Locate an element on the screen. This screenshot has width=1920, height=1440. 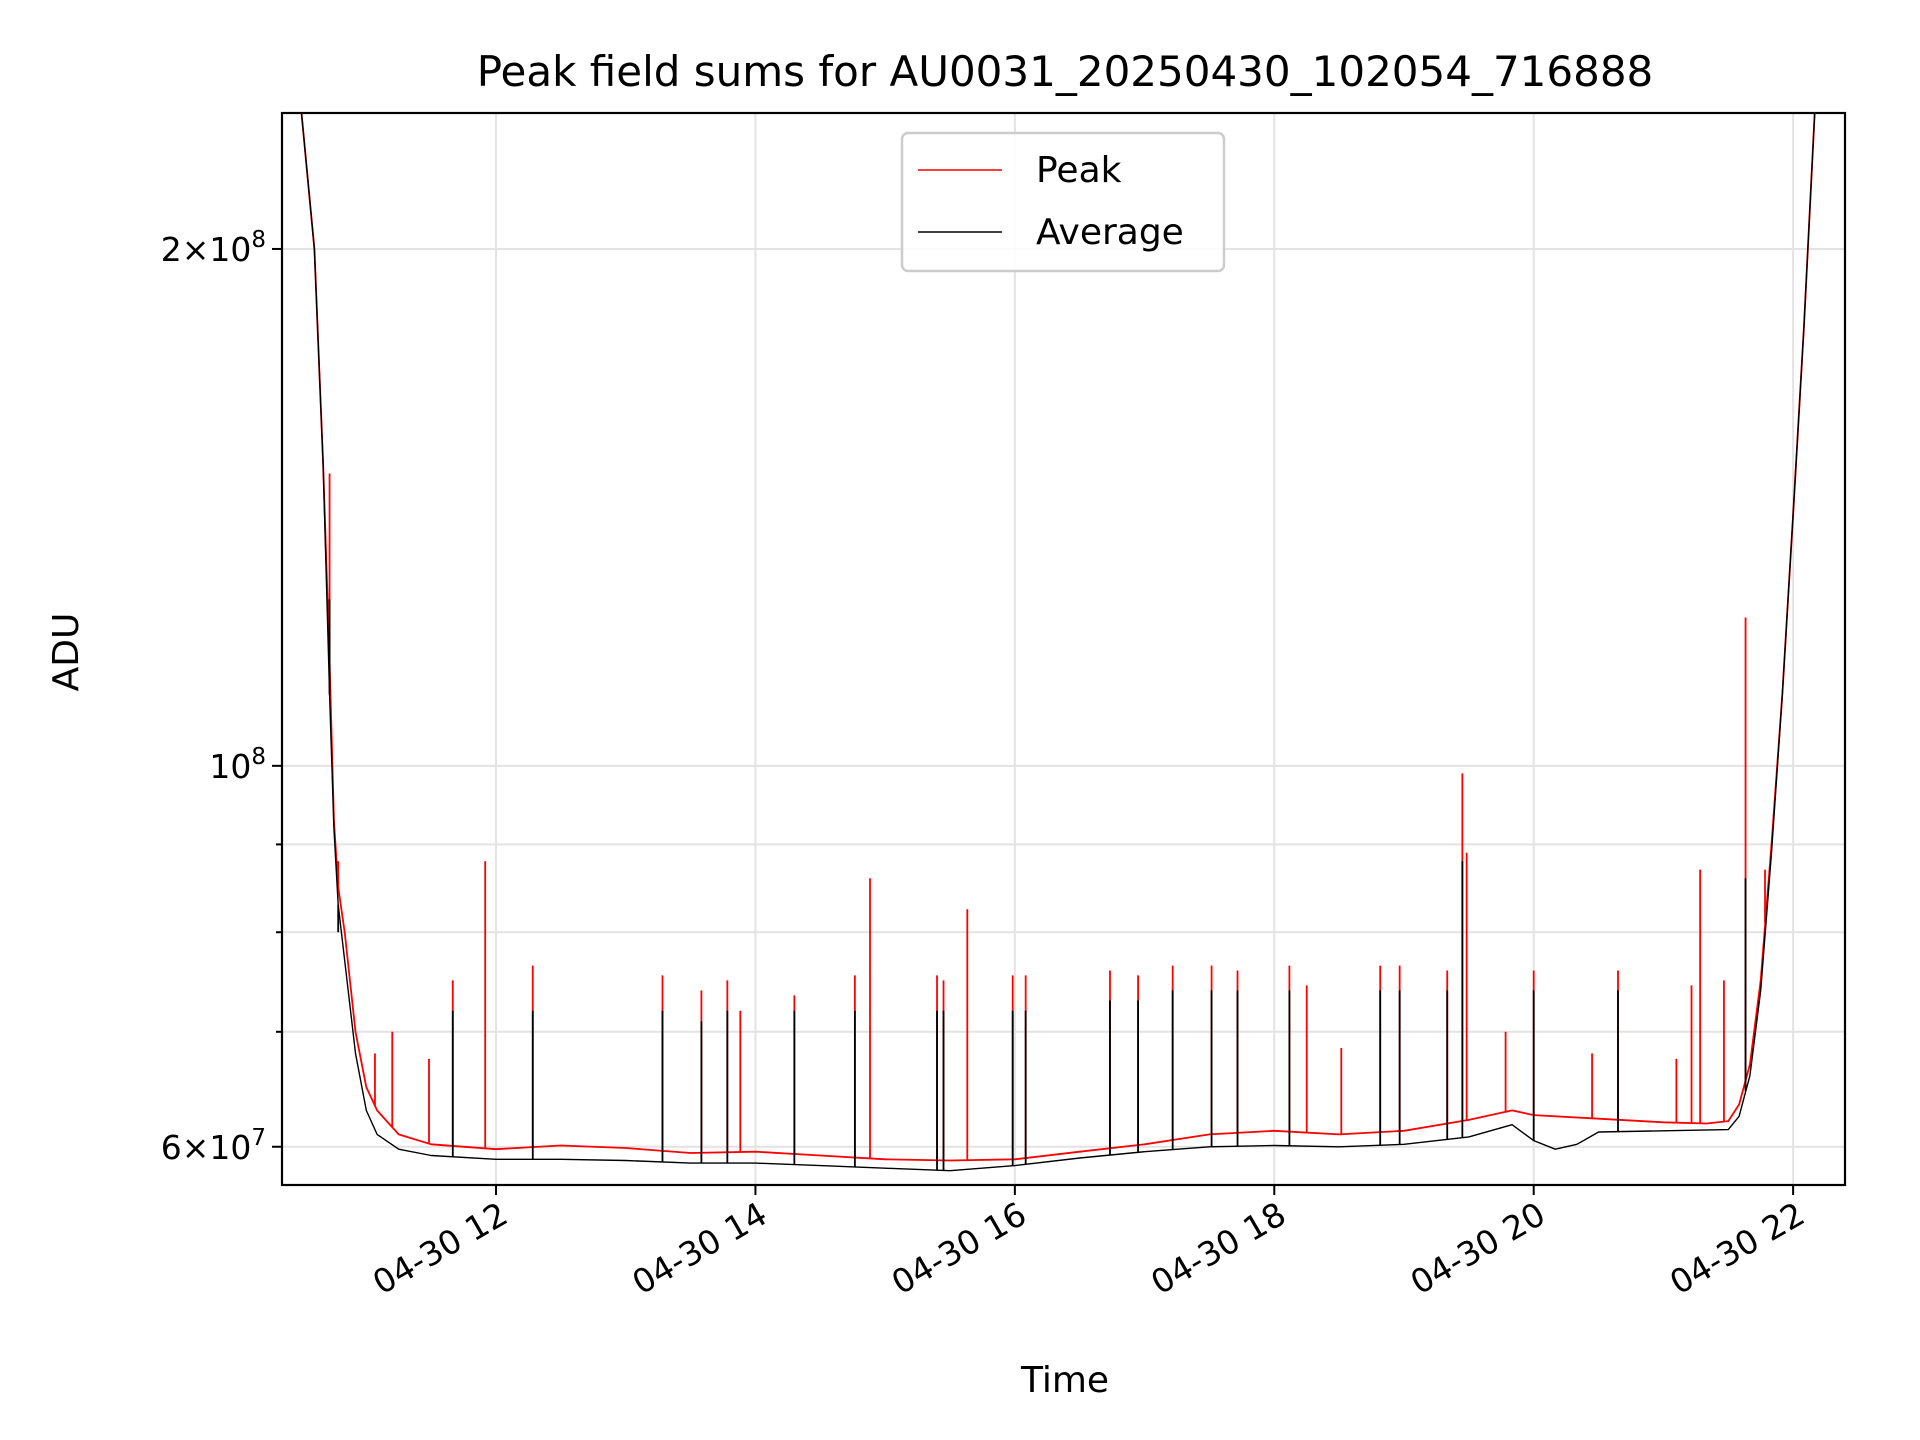
legend: Peak Average is located at coordinates (1063, 202).